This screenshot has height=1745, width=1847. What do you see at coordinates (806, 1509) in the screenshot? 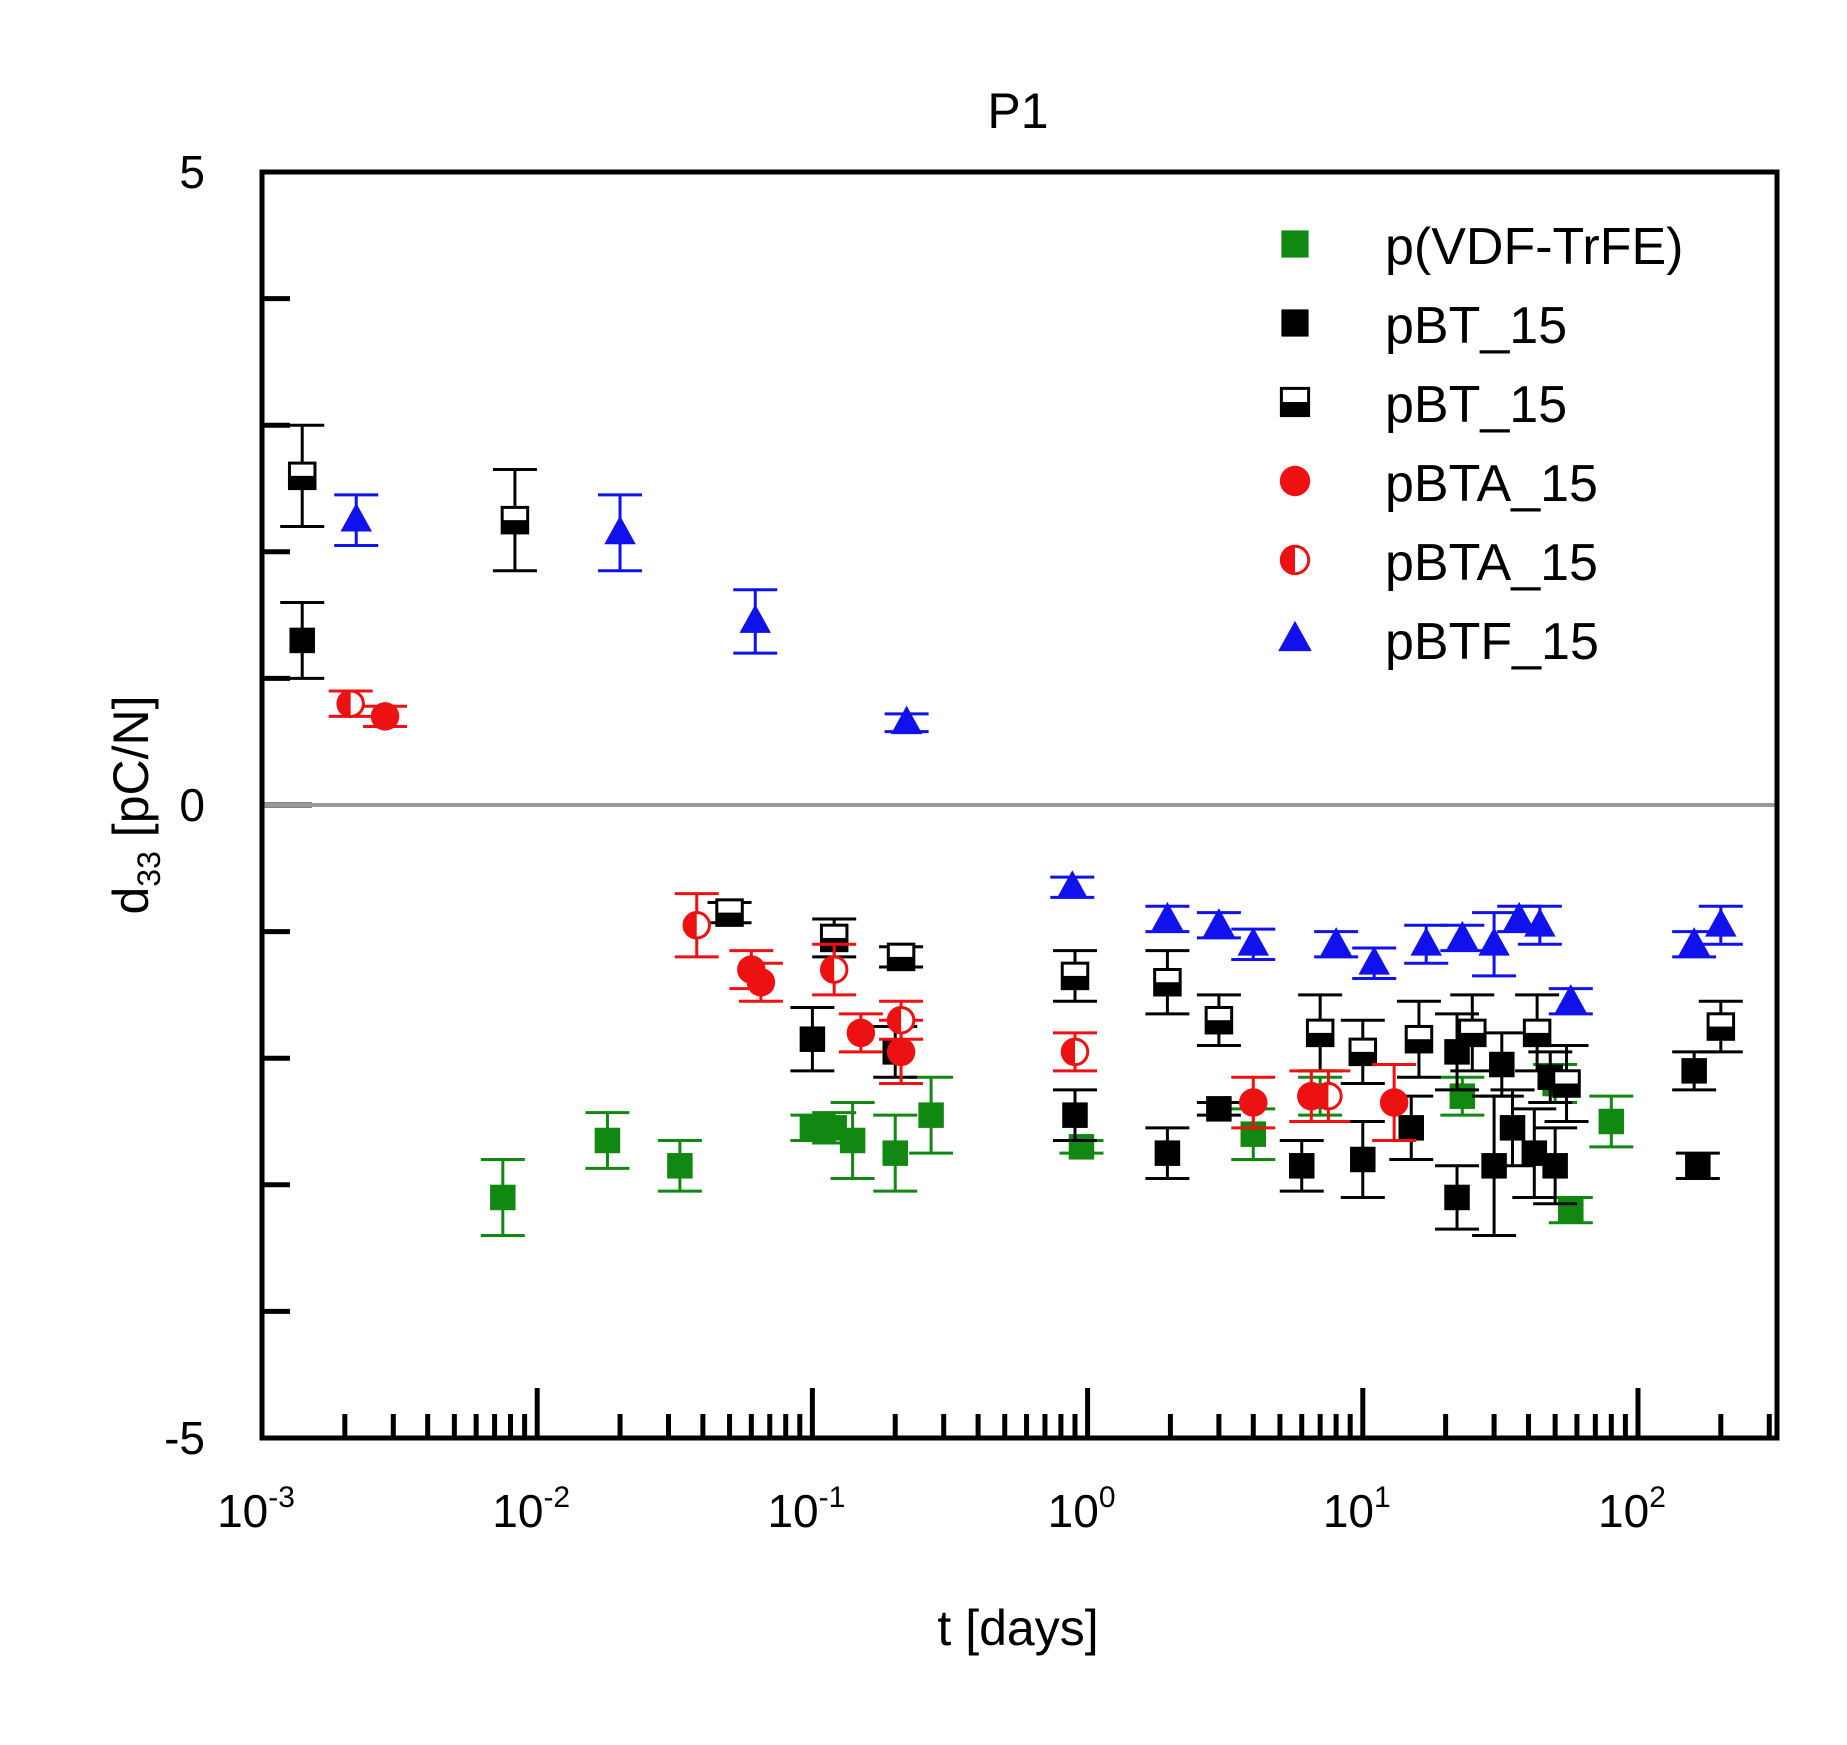
I see `x-tick-label: 10⁻¹` at bounding box center [806, 1509].